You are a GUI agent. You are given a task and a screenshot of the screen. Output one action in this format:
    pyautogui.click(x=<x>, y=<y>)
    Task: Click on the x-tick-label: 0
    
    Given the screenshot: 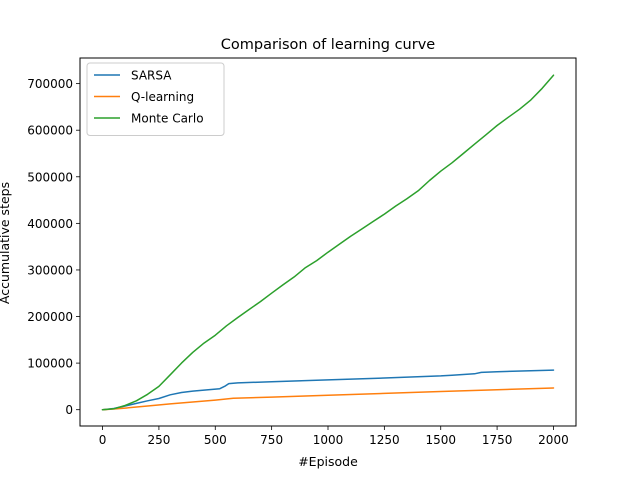 What is the action you would take?
    pyautogui.click(x=103, y=440)
    